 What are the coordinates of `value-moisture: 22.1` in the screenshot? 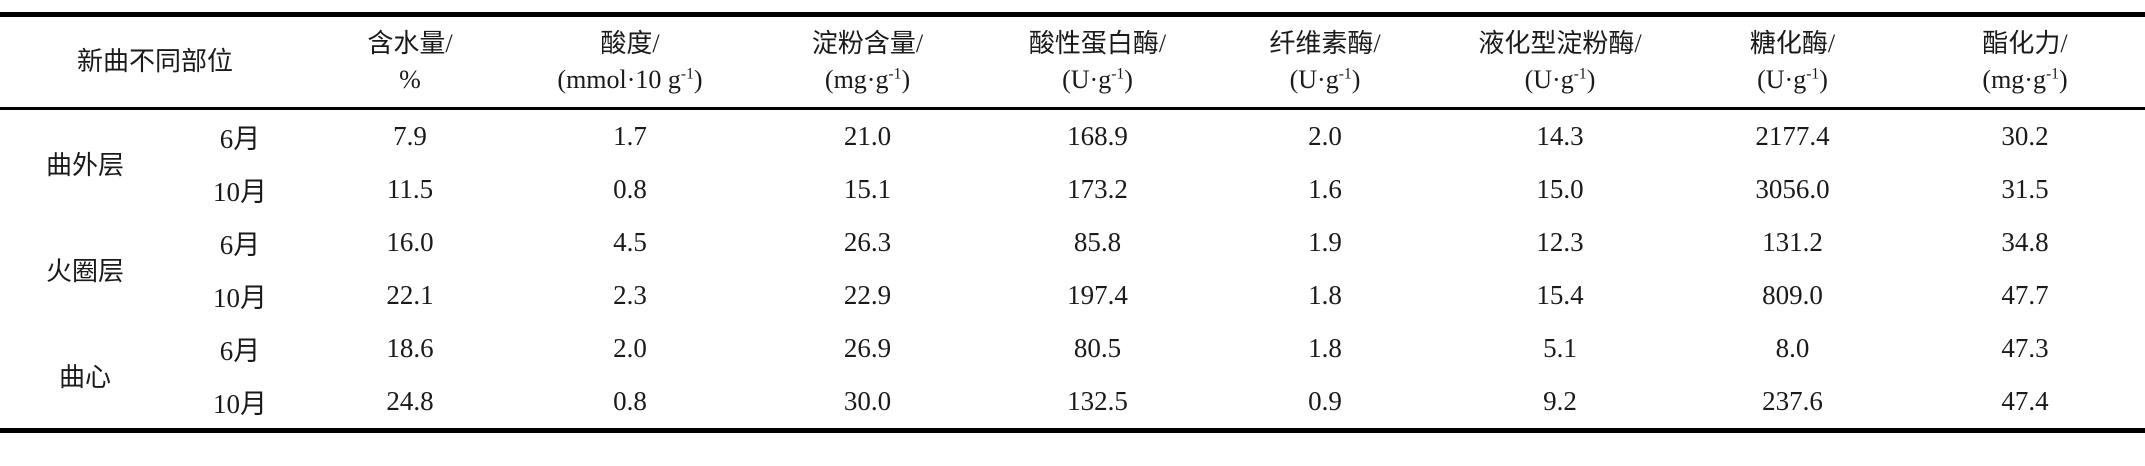 It's located at (410, 295).